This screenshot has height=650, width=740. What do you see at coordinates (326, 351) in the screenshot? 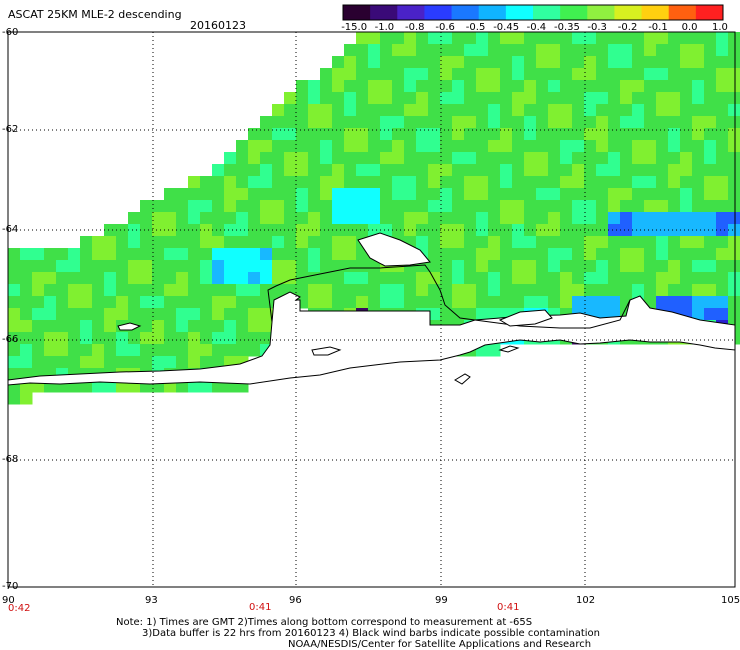
I see `island-outline` at bounding box center [326, 351].